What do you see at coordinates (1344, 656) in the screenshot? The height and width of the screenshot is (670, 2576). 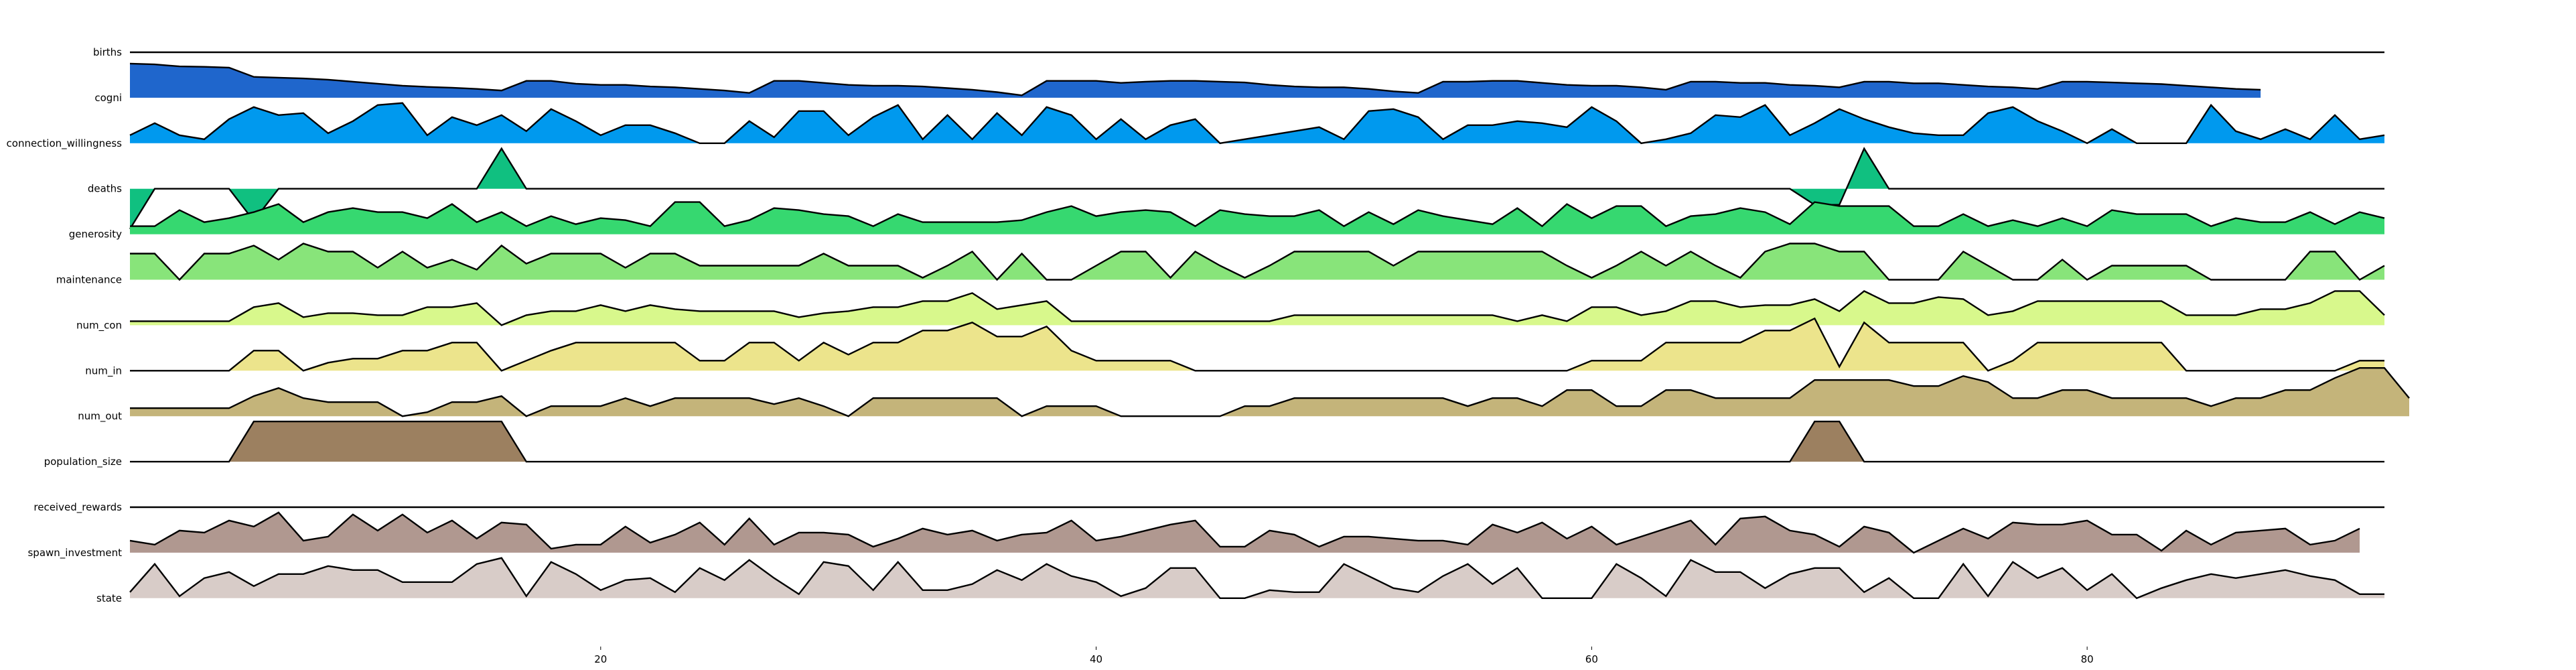 I see `x-axis: 20 40 60 80` at bounding box center [1344, 656].